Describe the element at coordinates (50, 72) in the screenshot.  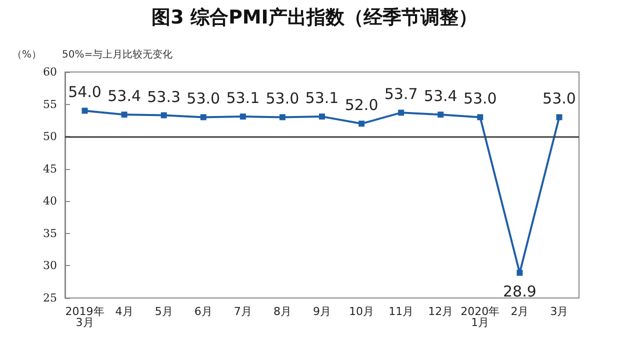
I see `y-tick-label: 60` at that location.